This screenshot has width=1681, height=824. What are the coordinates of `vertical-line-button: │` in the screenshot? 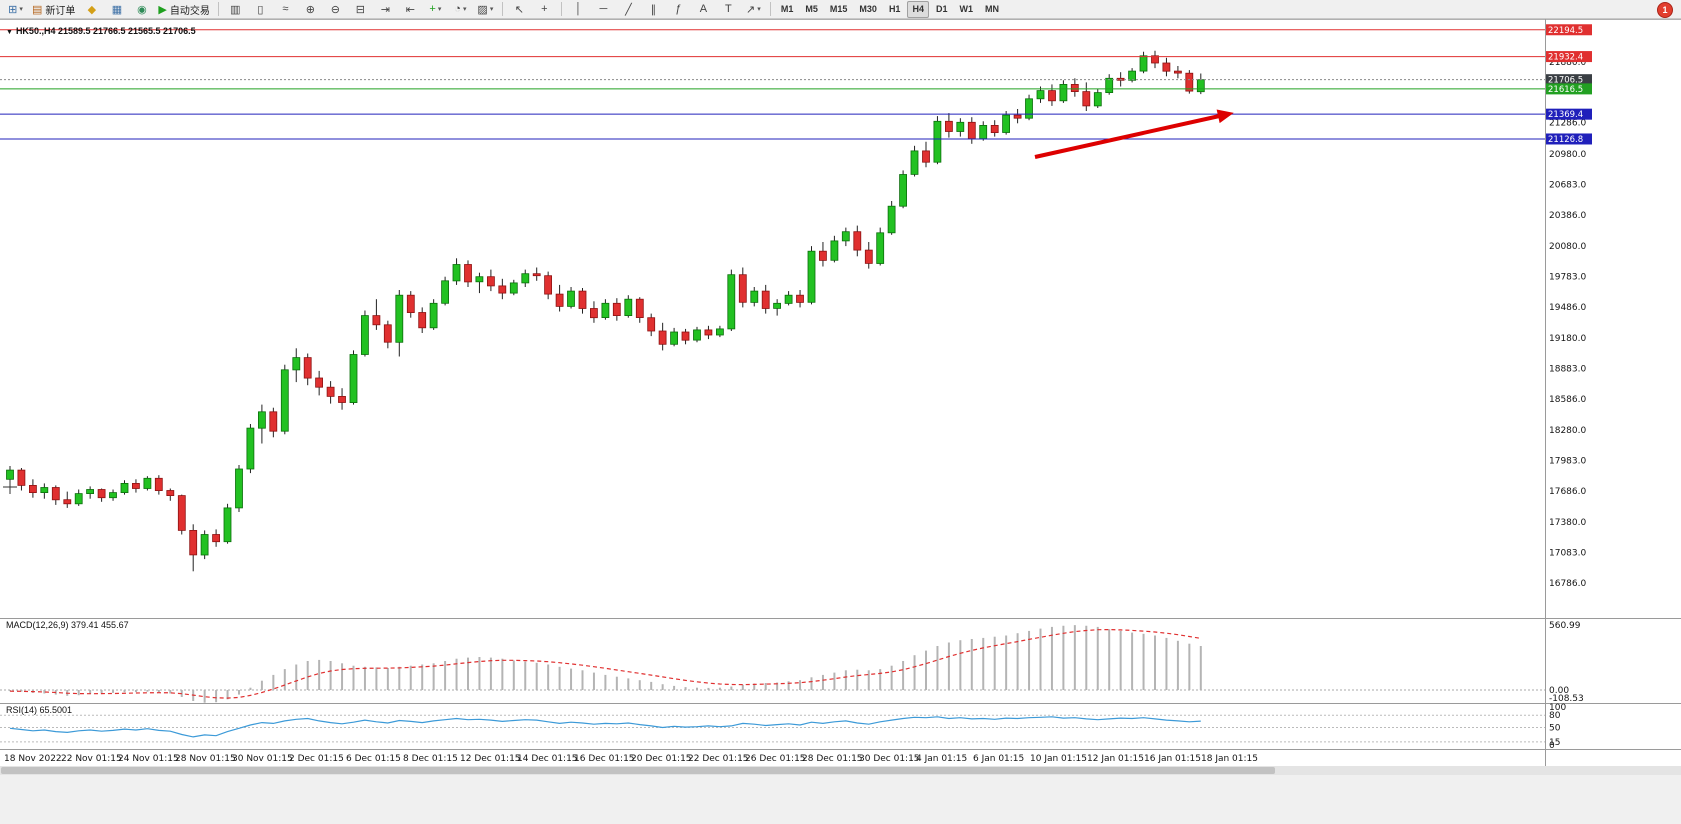 It's located at (578, 9).